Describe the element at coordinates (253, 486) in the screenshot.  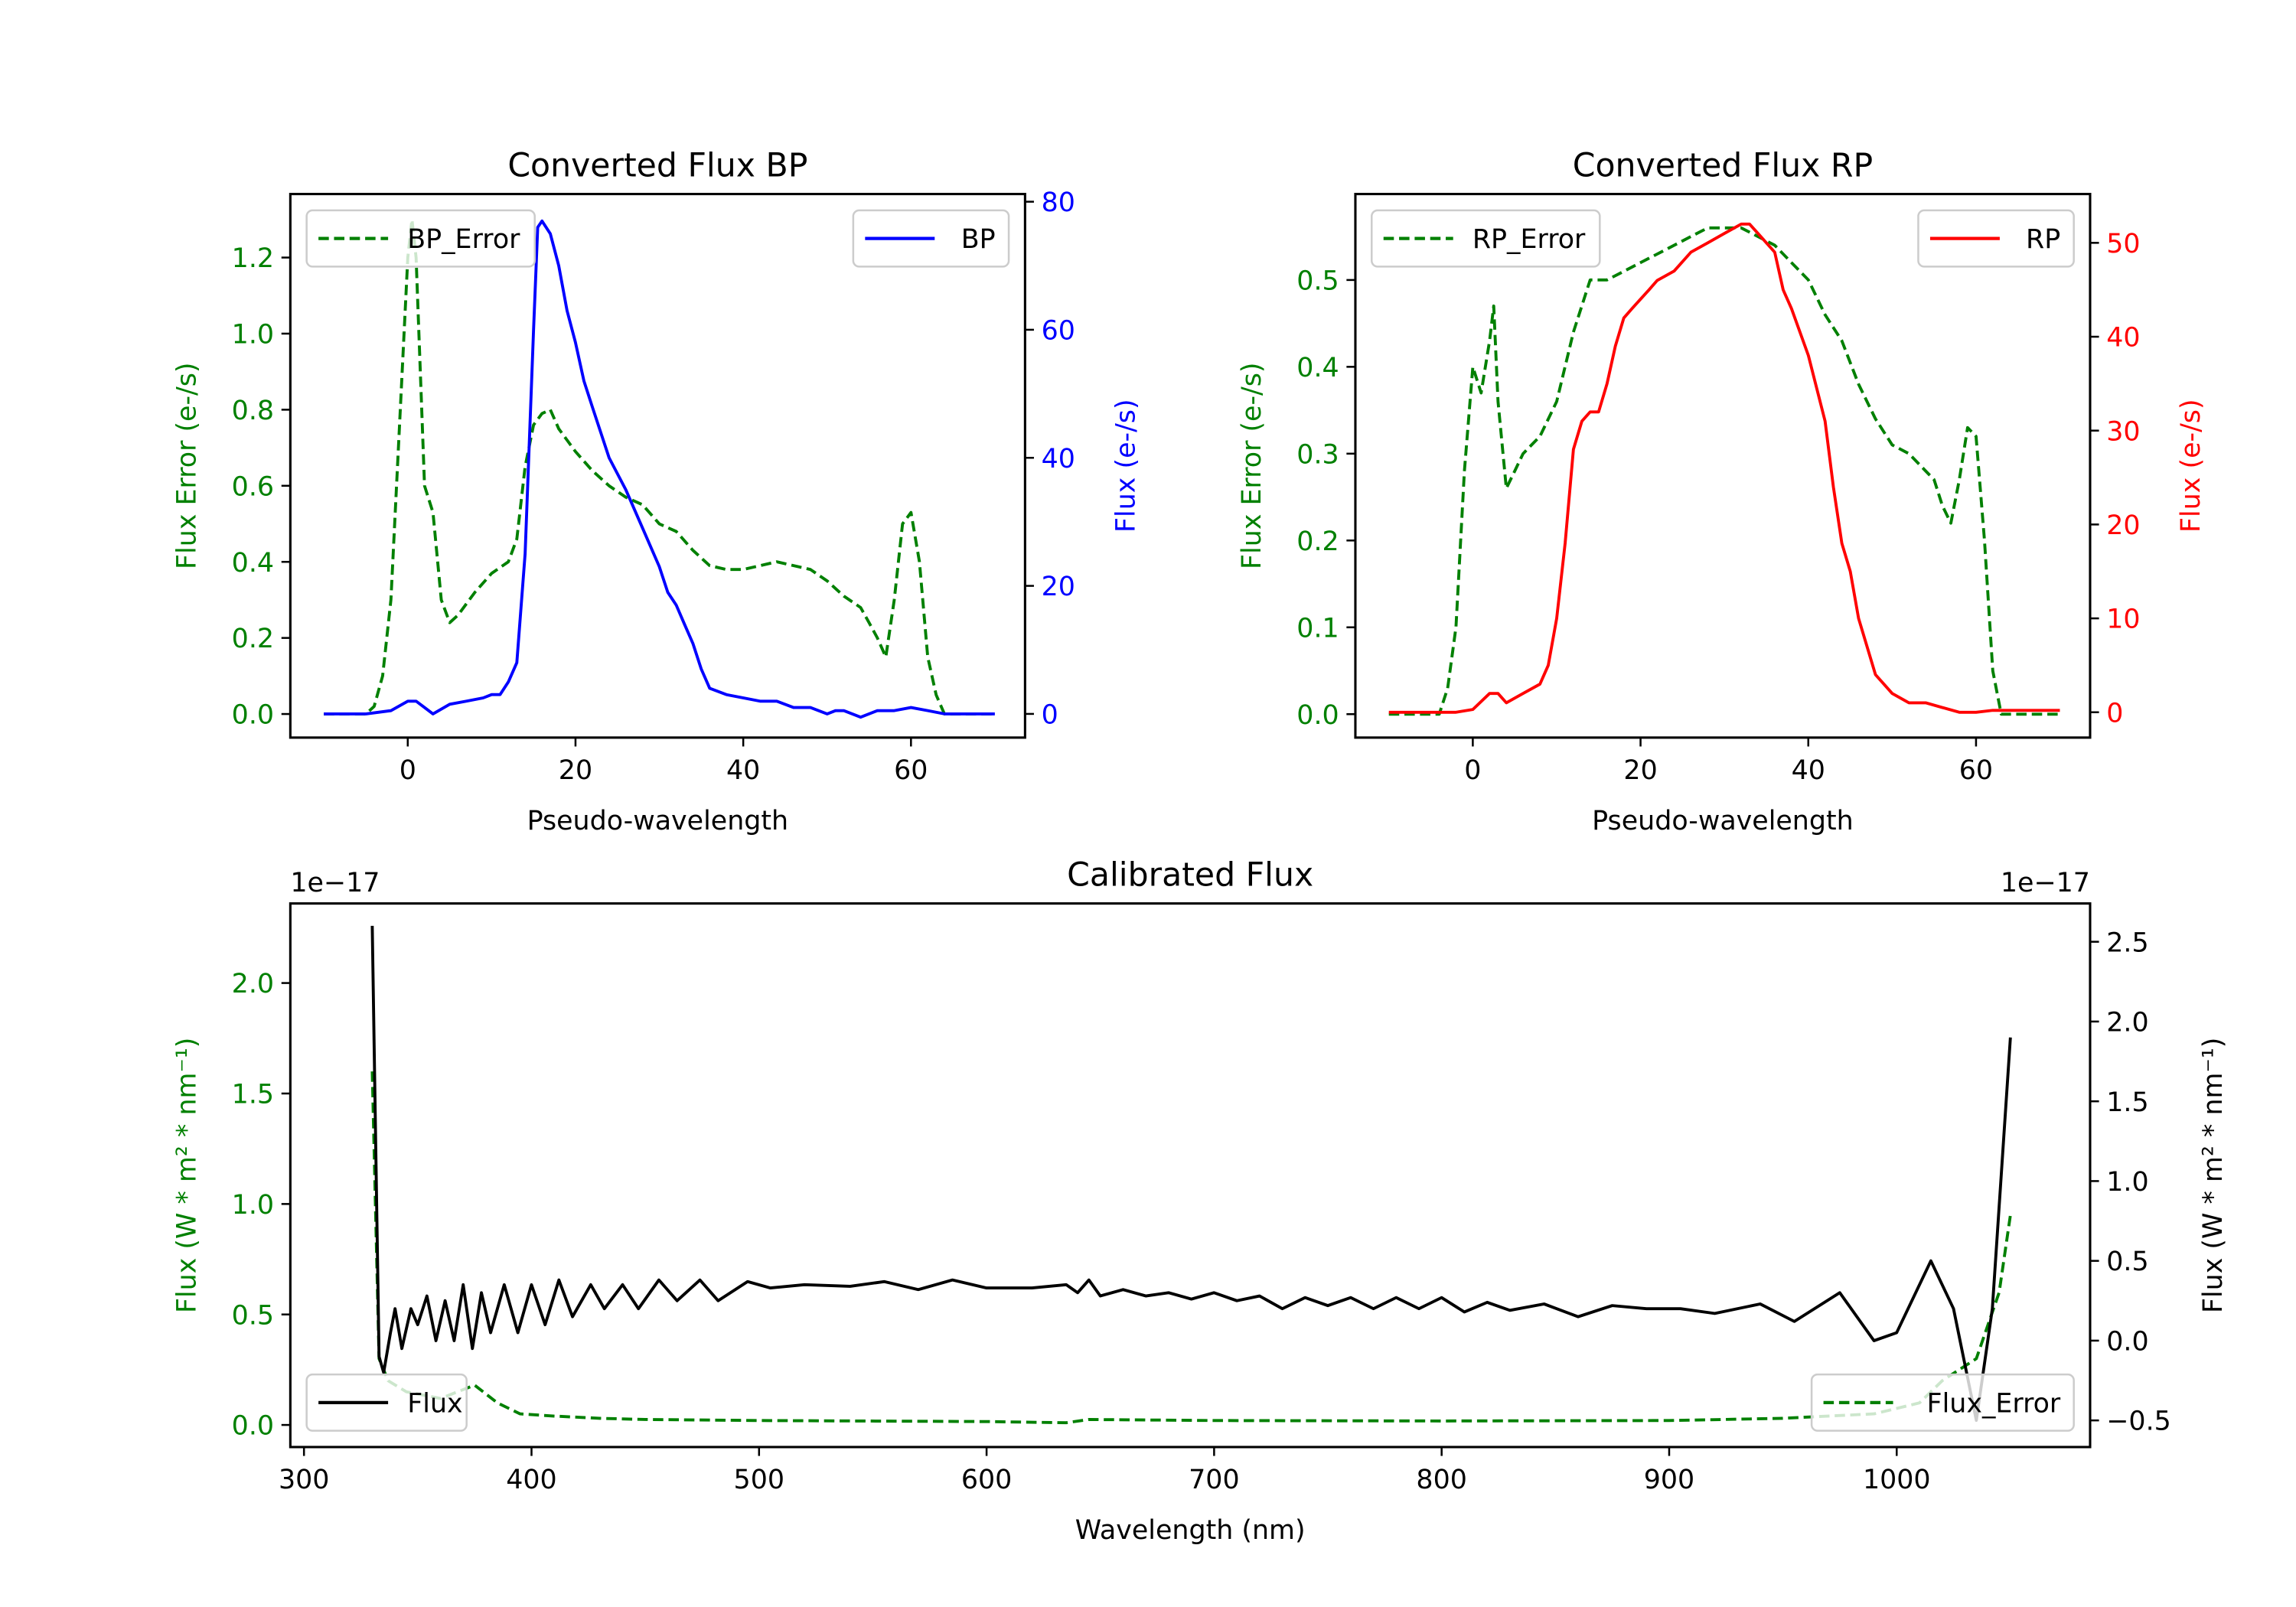
I see `y-left-tick-label: 0.6` at that location.